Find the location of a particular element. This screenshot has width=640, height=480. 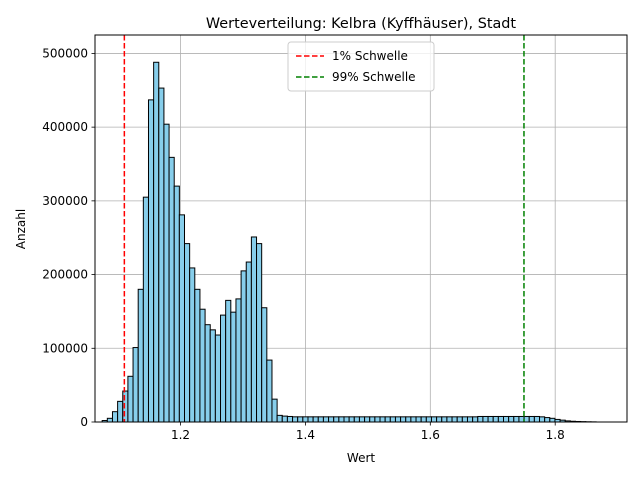

x-axis-ticks: 1.2 1.4 1.6 1.8 is located at coordinates (368, 432).